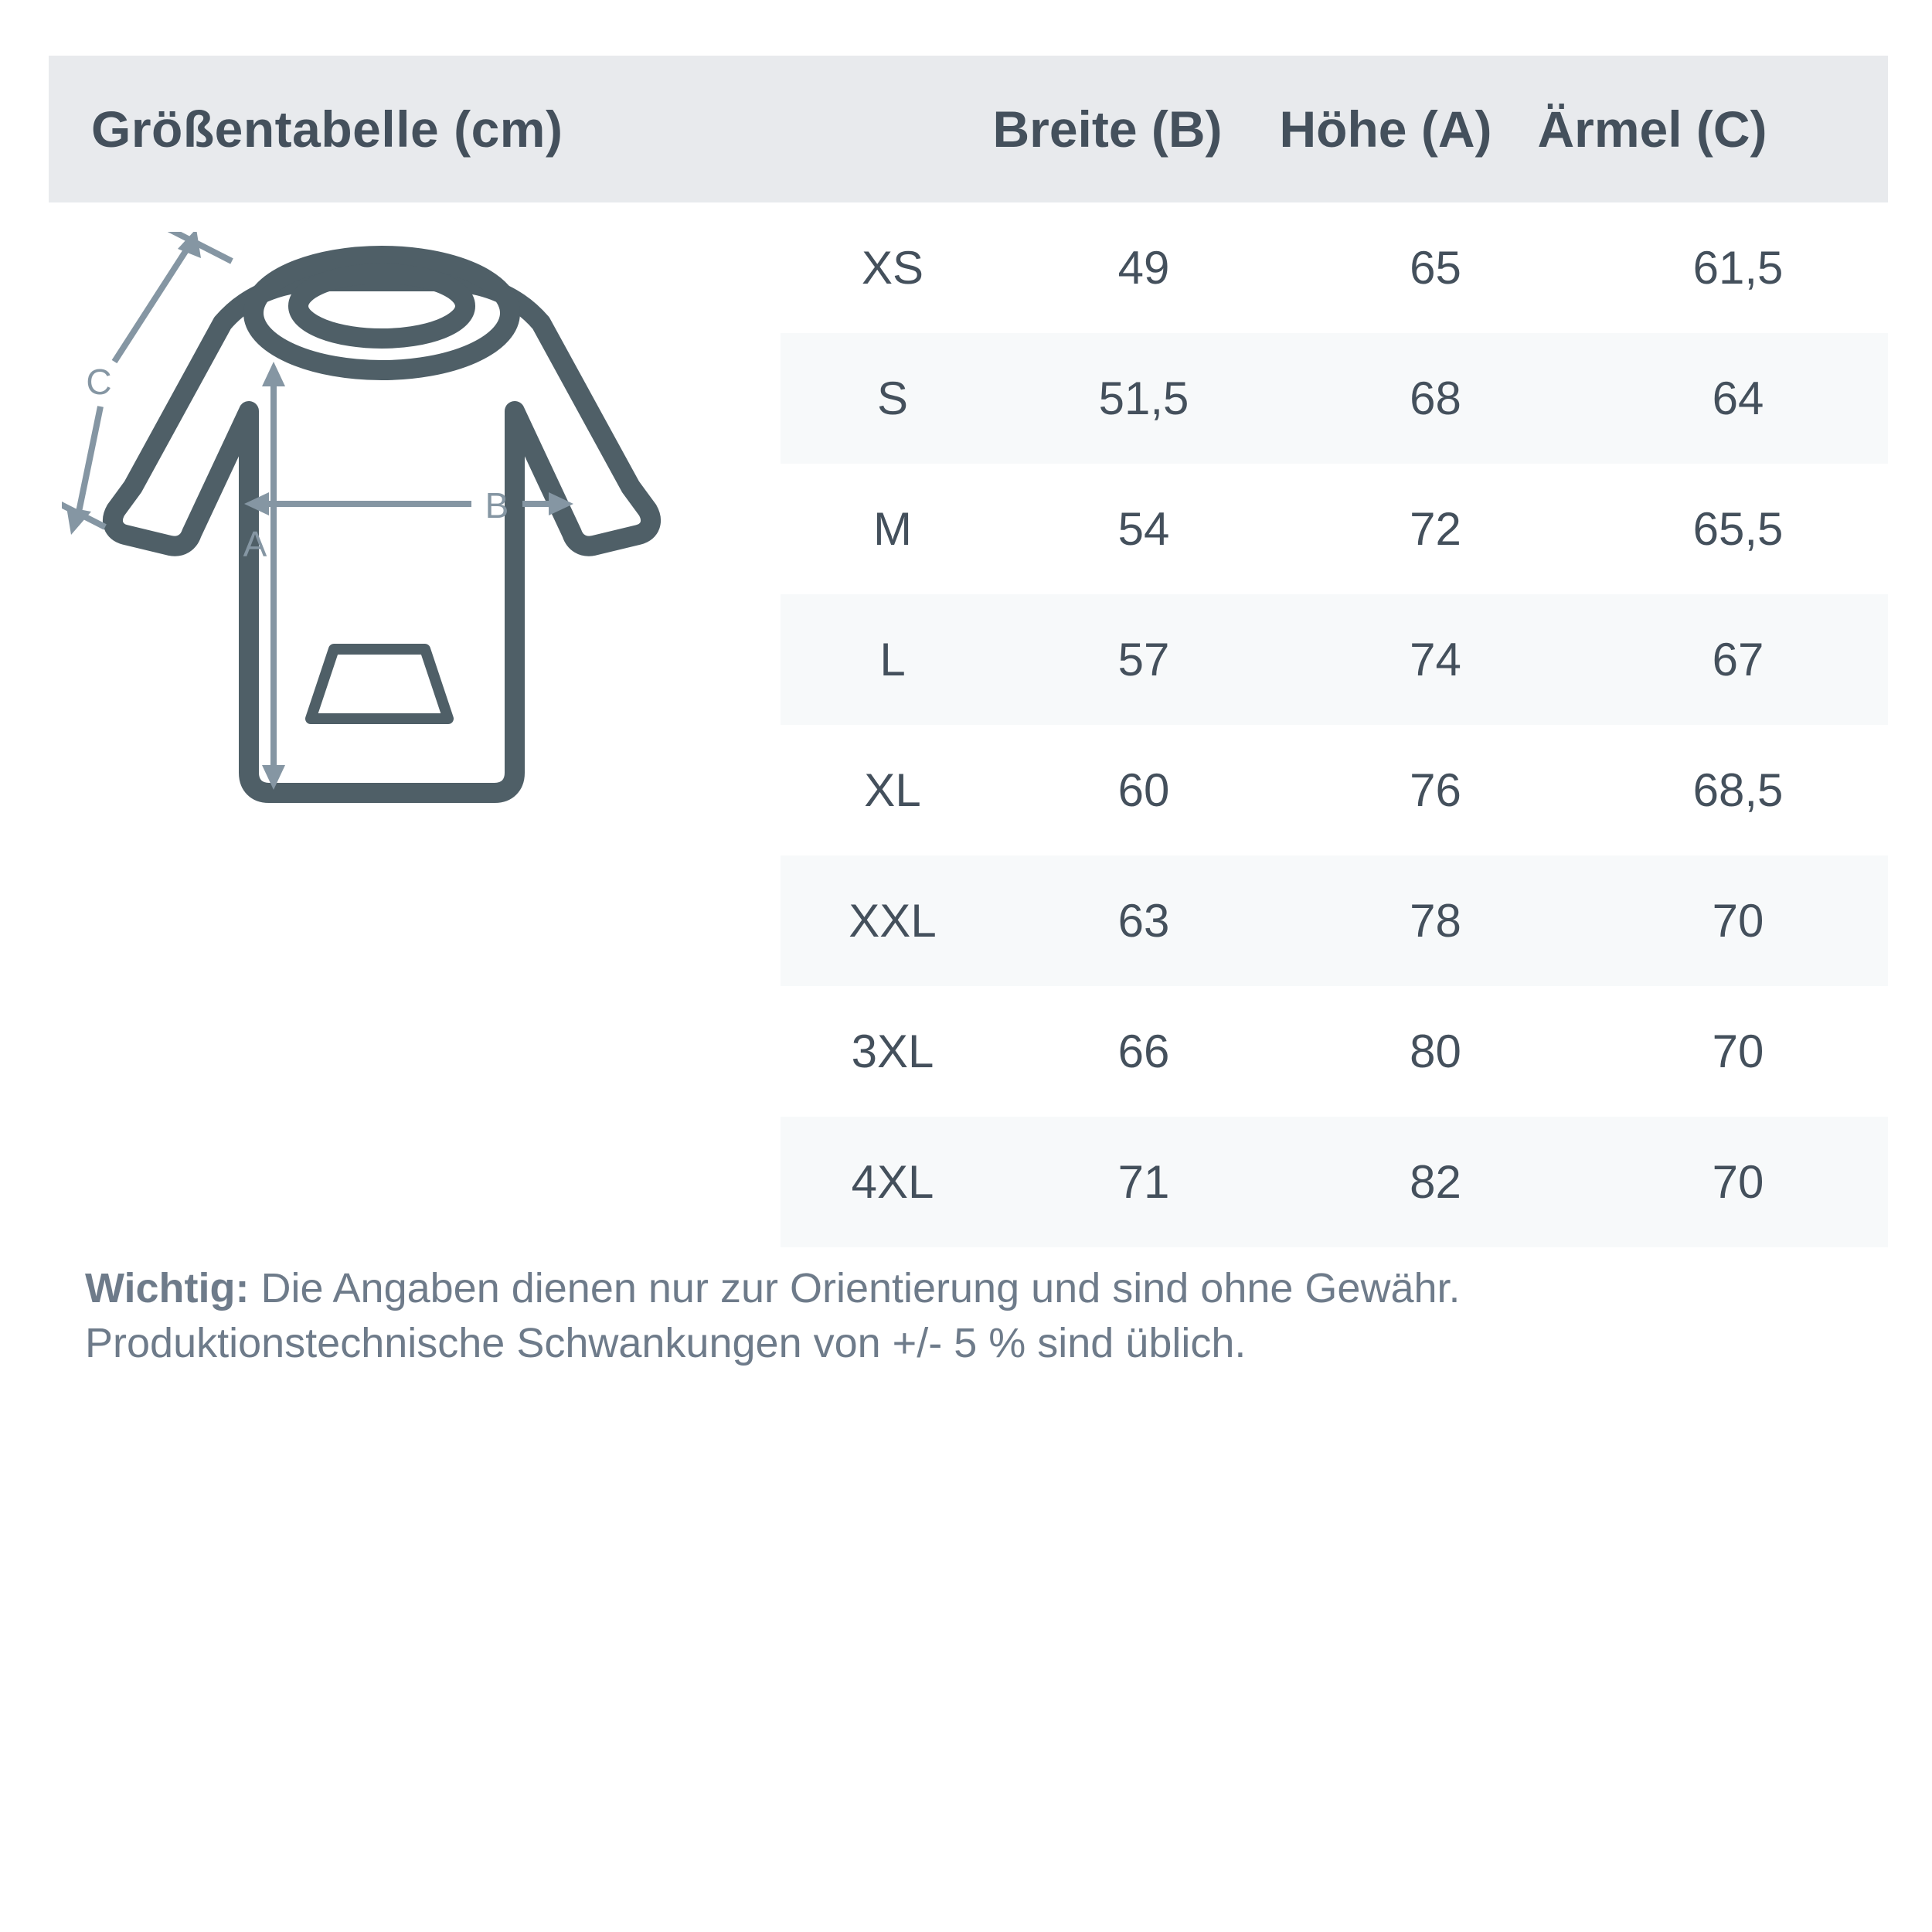 This screenshot has width=1932, height=1932. What do you see at coordinates (497, 506) in the screenshot?
I see `dimension-label-b: B` at bounding box center [497, 506].